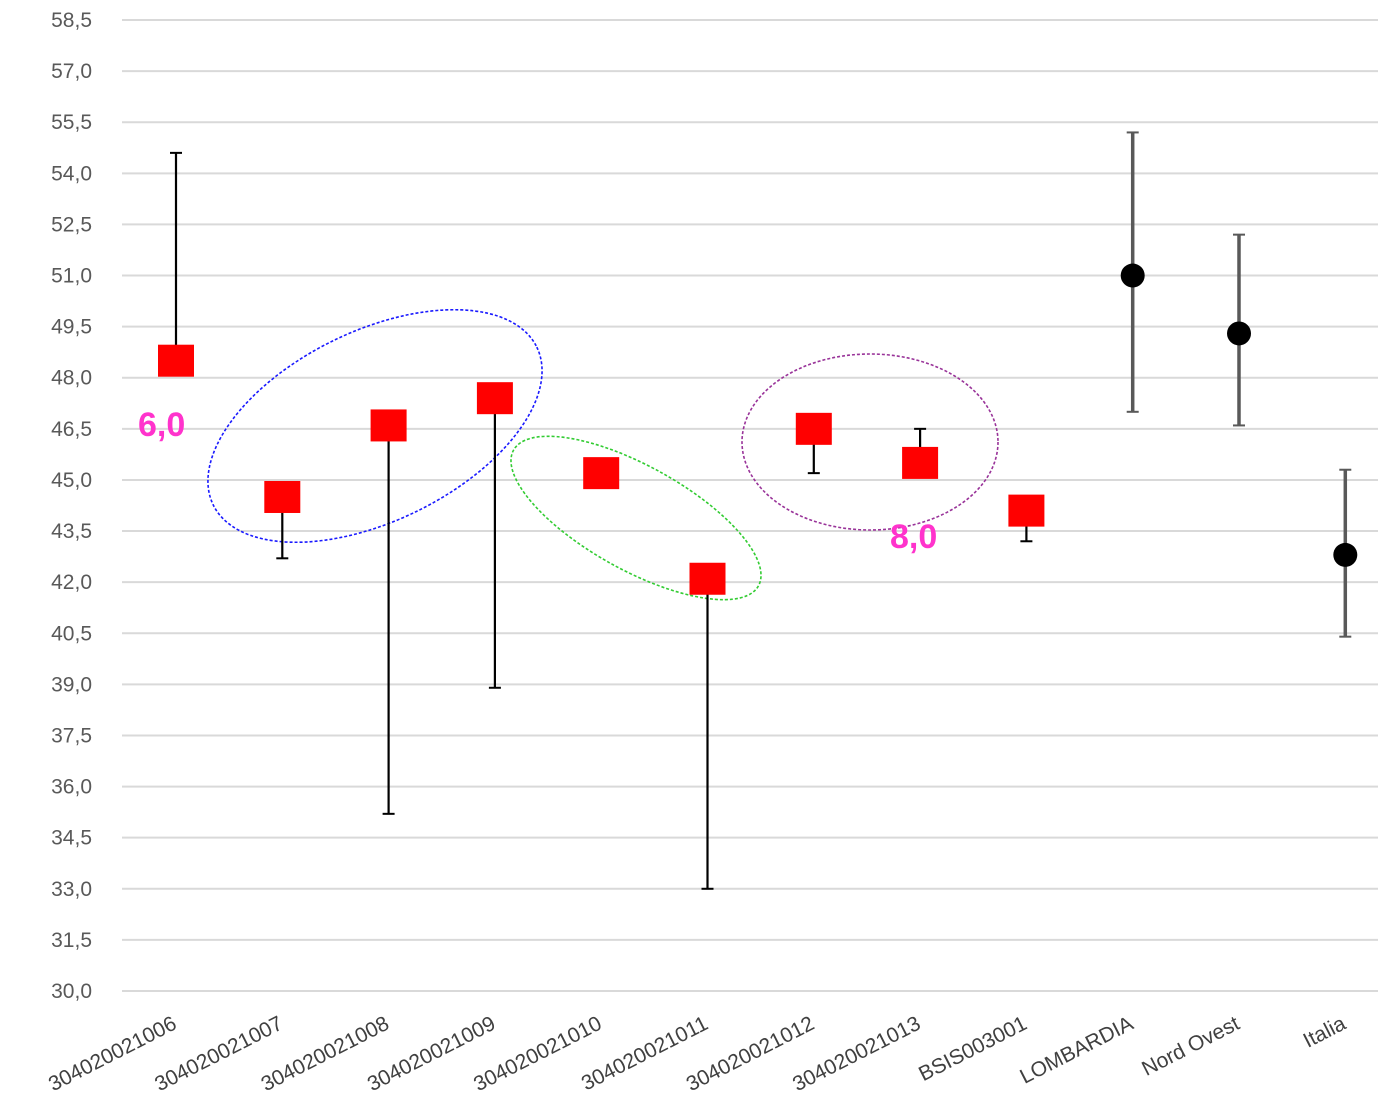 The width and height of the screenshot is (1378, 1117). I want to click on y-tick-label: 48,0, so click(71, 378).